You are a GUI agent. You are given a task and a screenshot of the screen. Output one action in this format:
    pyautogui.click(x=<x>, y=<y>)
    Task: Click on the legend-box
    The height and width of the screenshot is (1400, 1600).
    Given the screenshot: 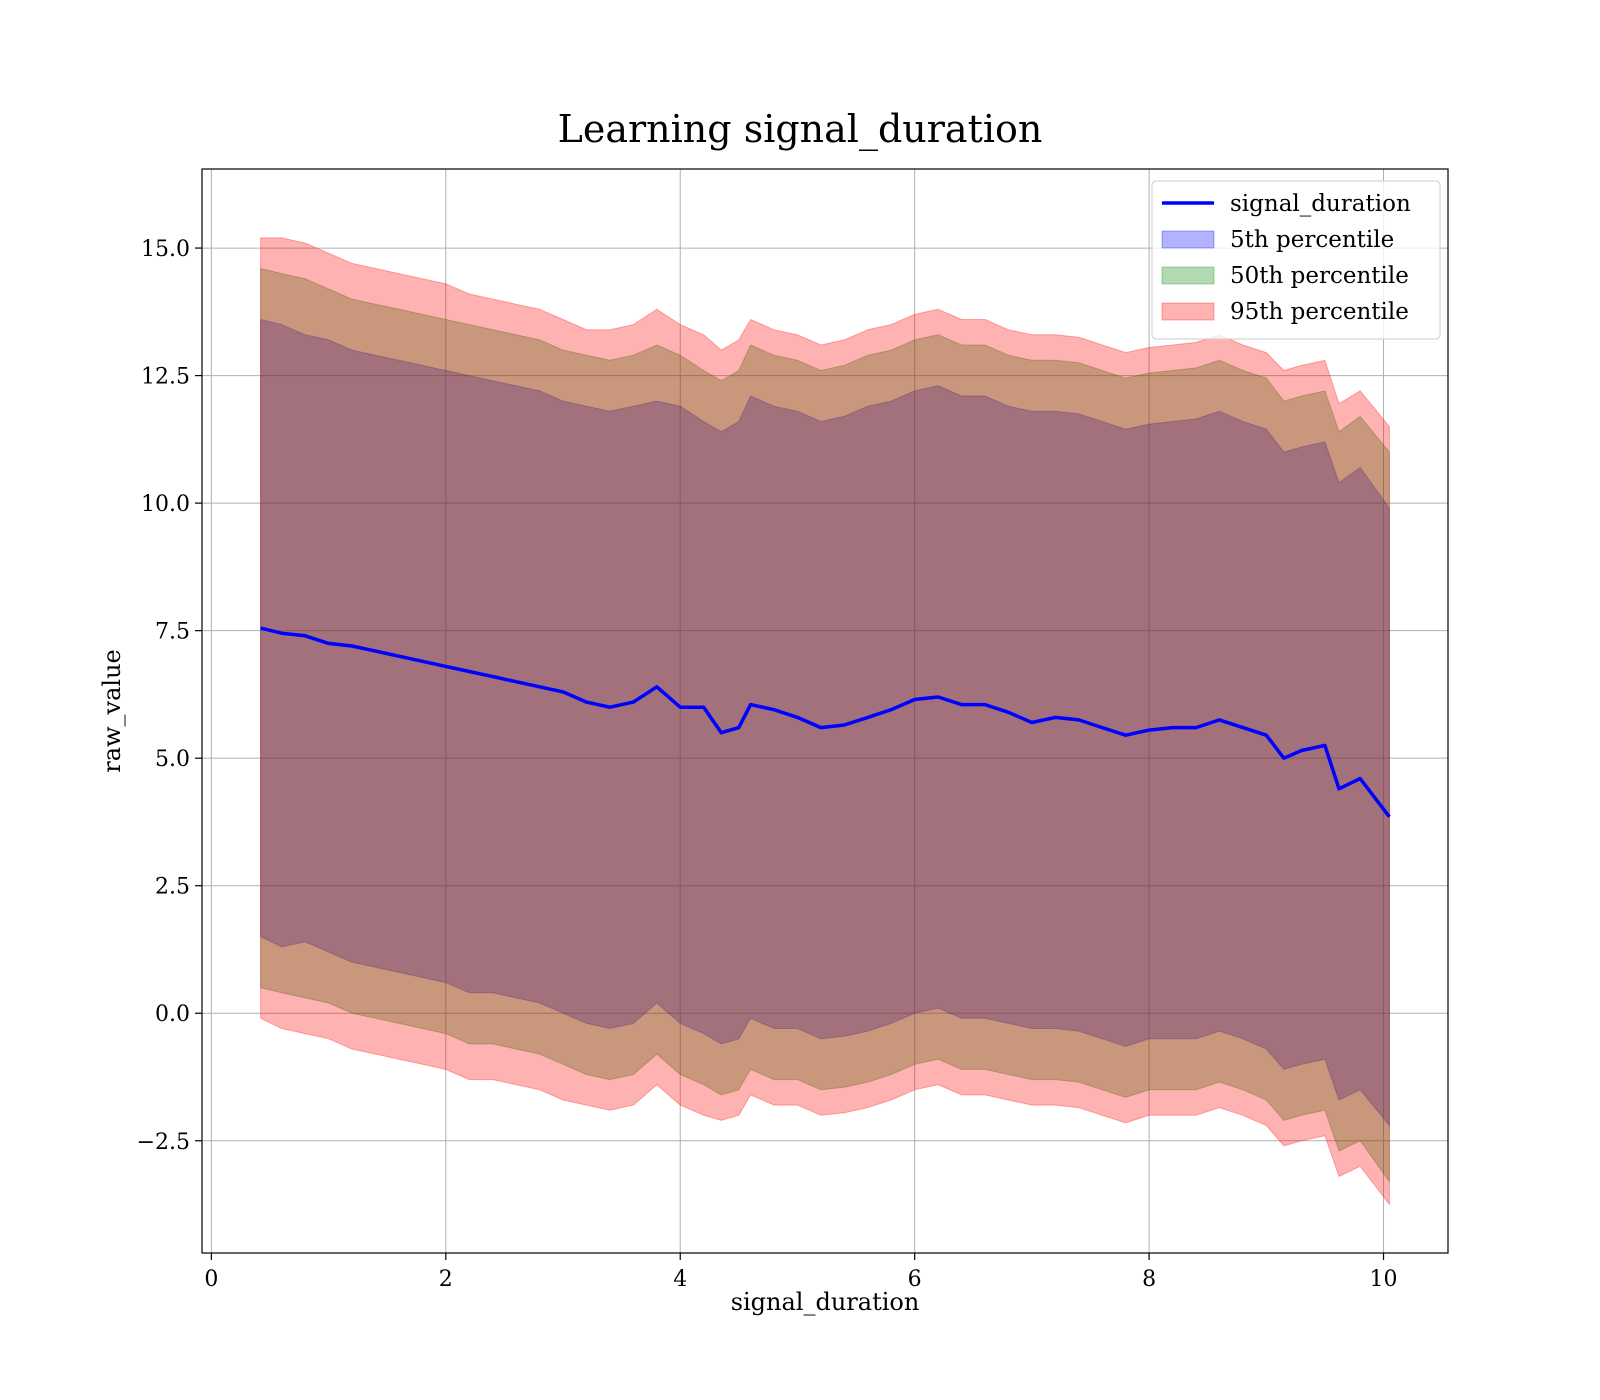 What is the action you would take?
    pyautogui.click(x=1296, y=260)
    